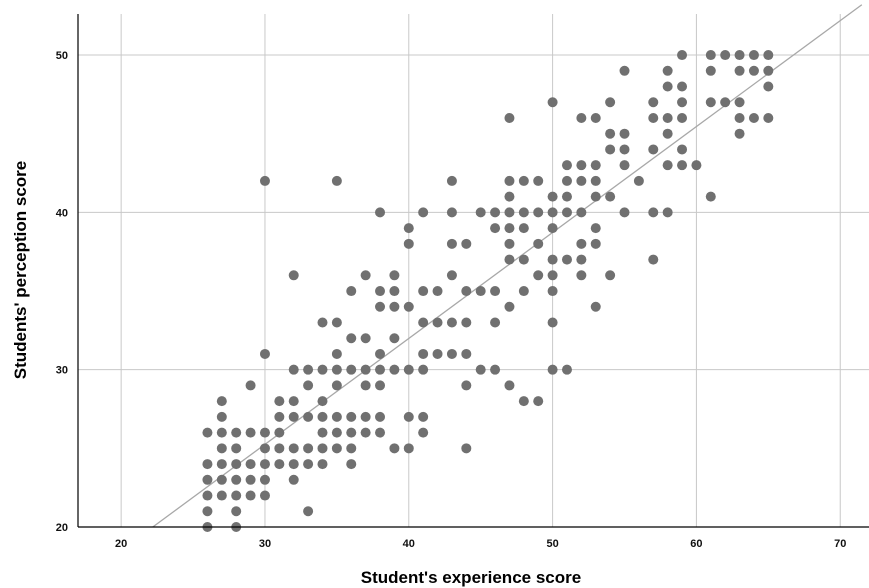 This screenshot has height=588, width=869. What do you see at coordinates (840, 544) in the screenshot?
I see `x-tick-label: 70` at bounding box center [840, 544].